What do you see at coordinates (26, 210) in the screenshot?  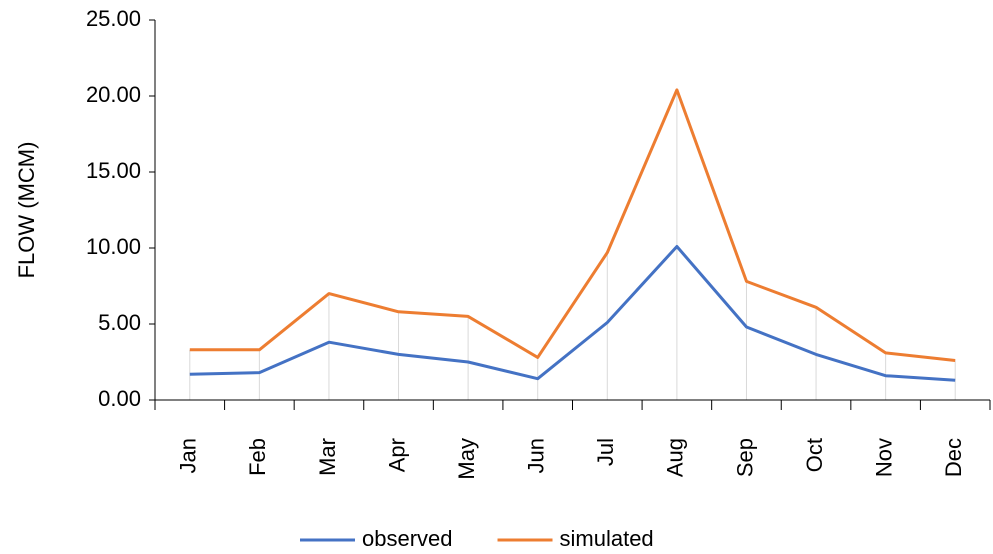 I see `y-axis-label: FLOW (MCM)` at bounding box center [26, 210].